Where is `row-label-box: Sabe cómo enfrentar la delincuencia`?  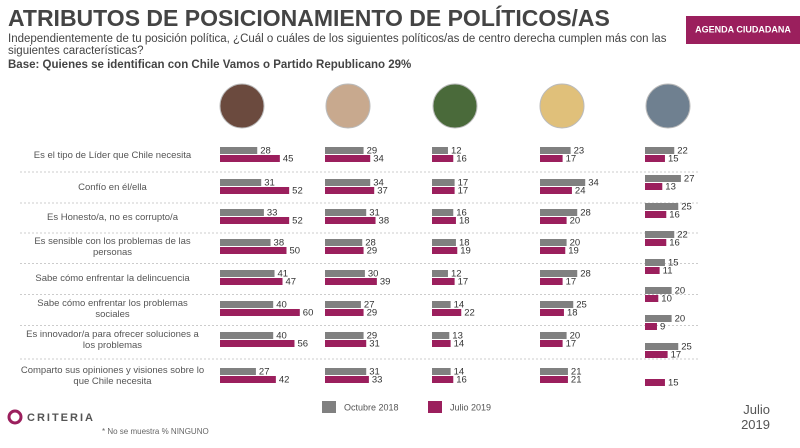
row-label-box: Sabe cómo enfrentar la delincuencia is located at coordinates (112, 278).